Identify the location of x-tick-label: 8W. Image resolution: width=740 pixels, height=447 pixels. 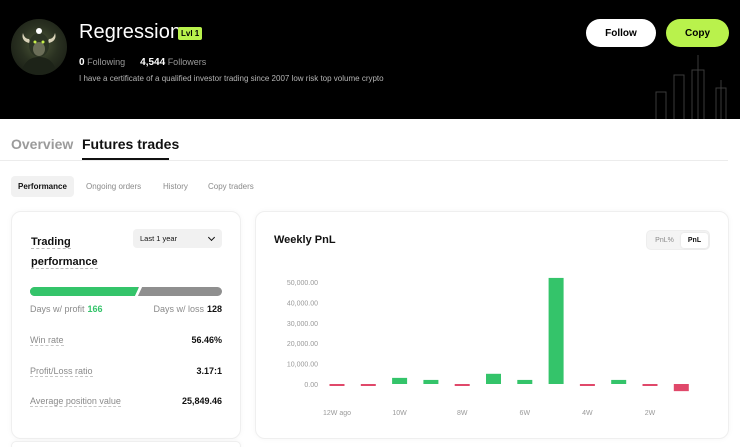
(462, 413).